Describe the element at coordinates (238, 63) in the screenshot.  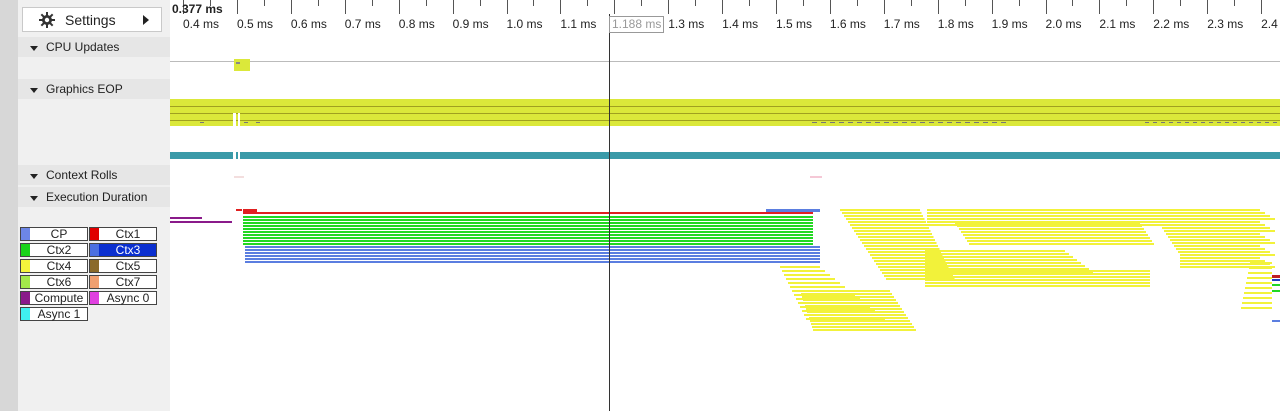
I see `cpu-update-marker-detail` at that location.